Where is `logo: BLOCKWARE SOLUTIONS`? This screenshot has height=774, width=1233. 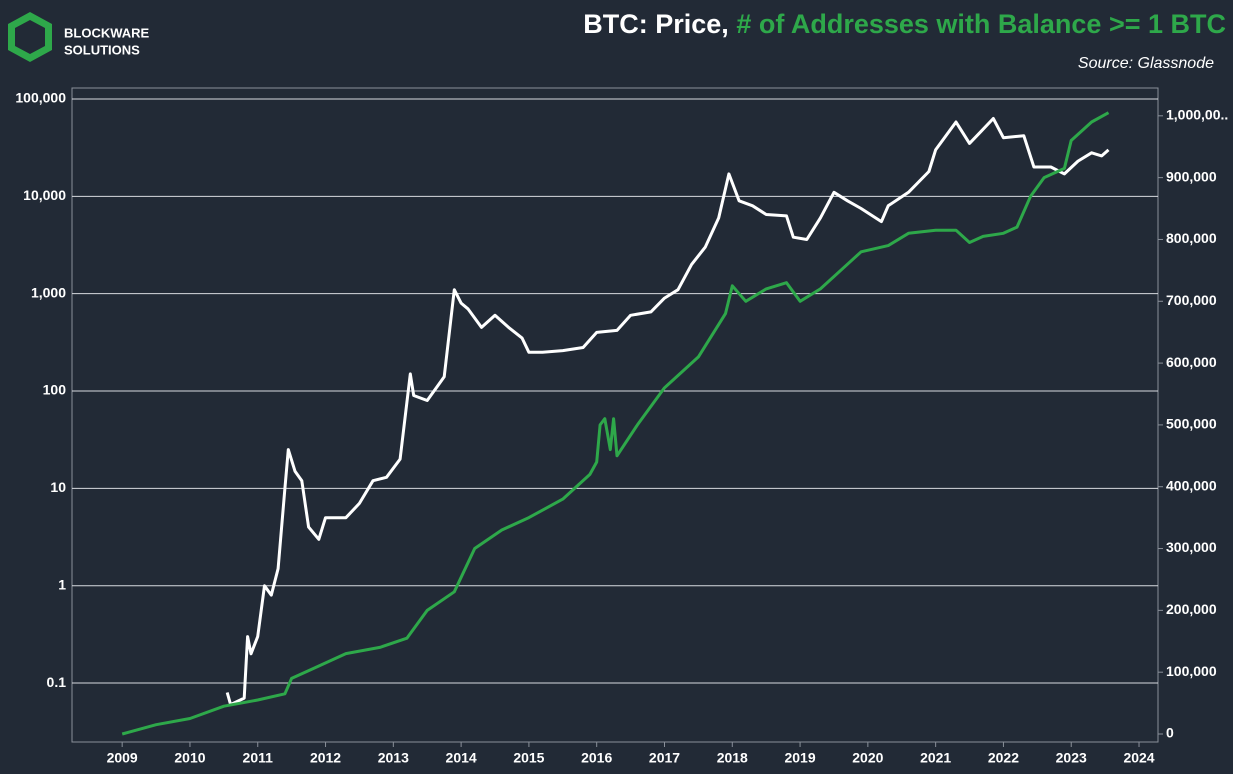 logo: BLOCKWARE SOLUTIONS is located at coordinates (79, 37).